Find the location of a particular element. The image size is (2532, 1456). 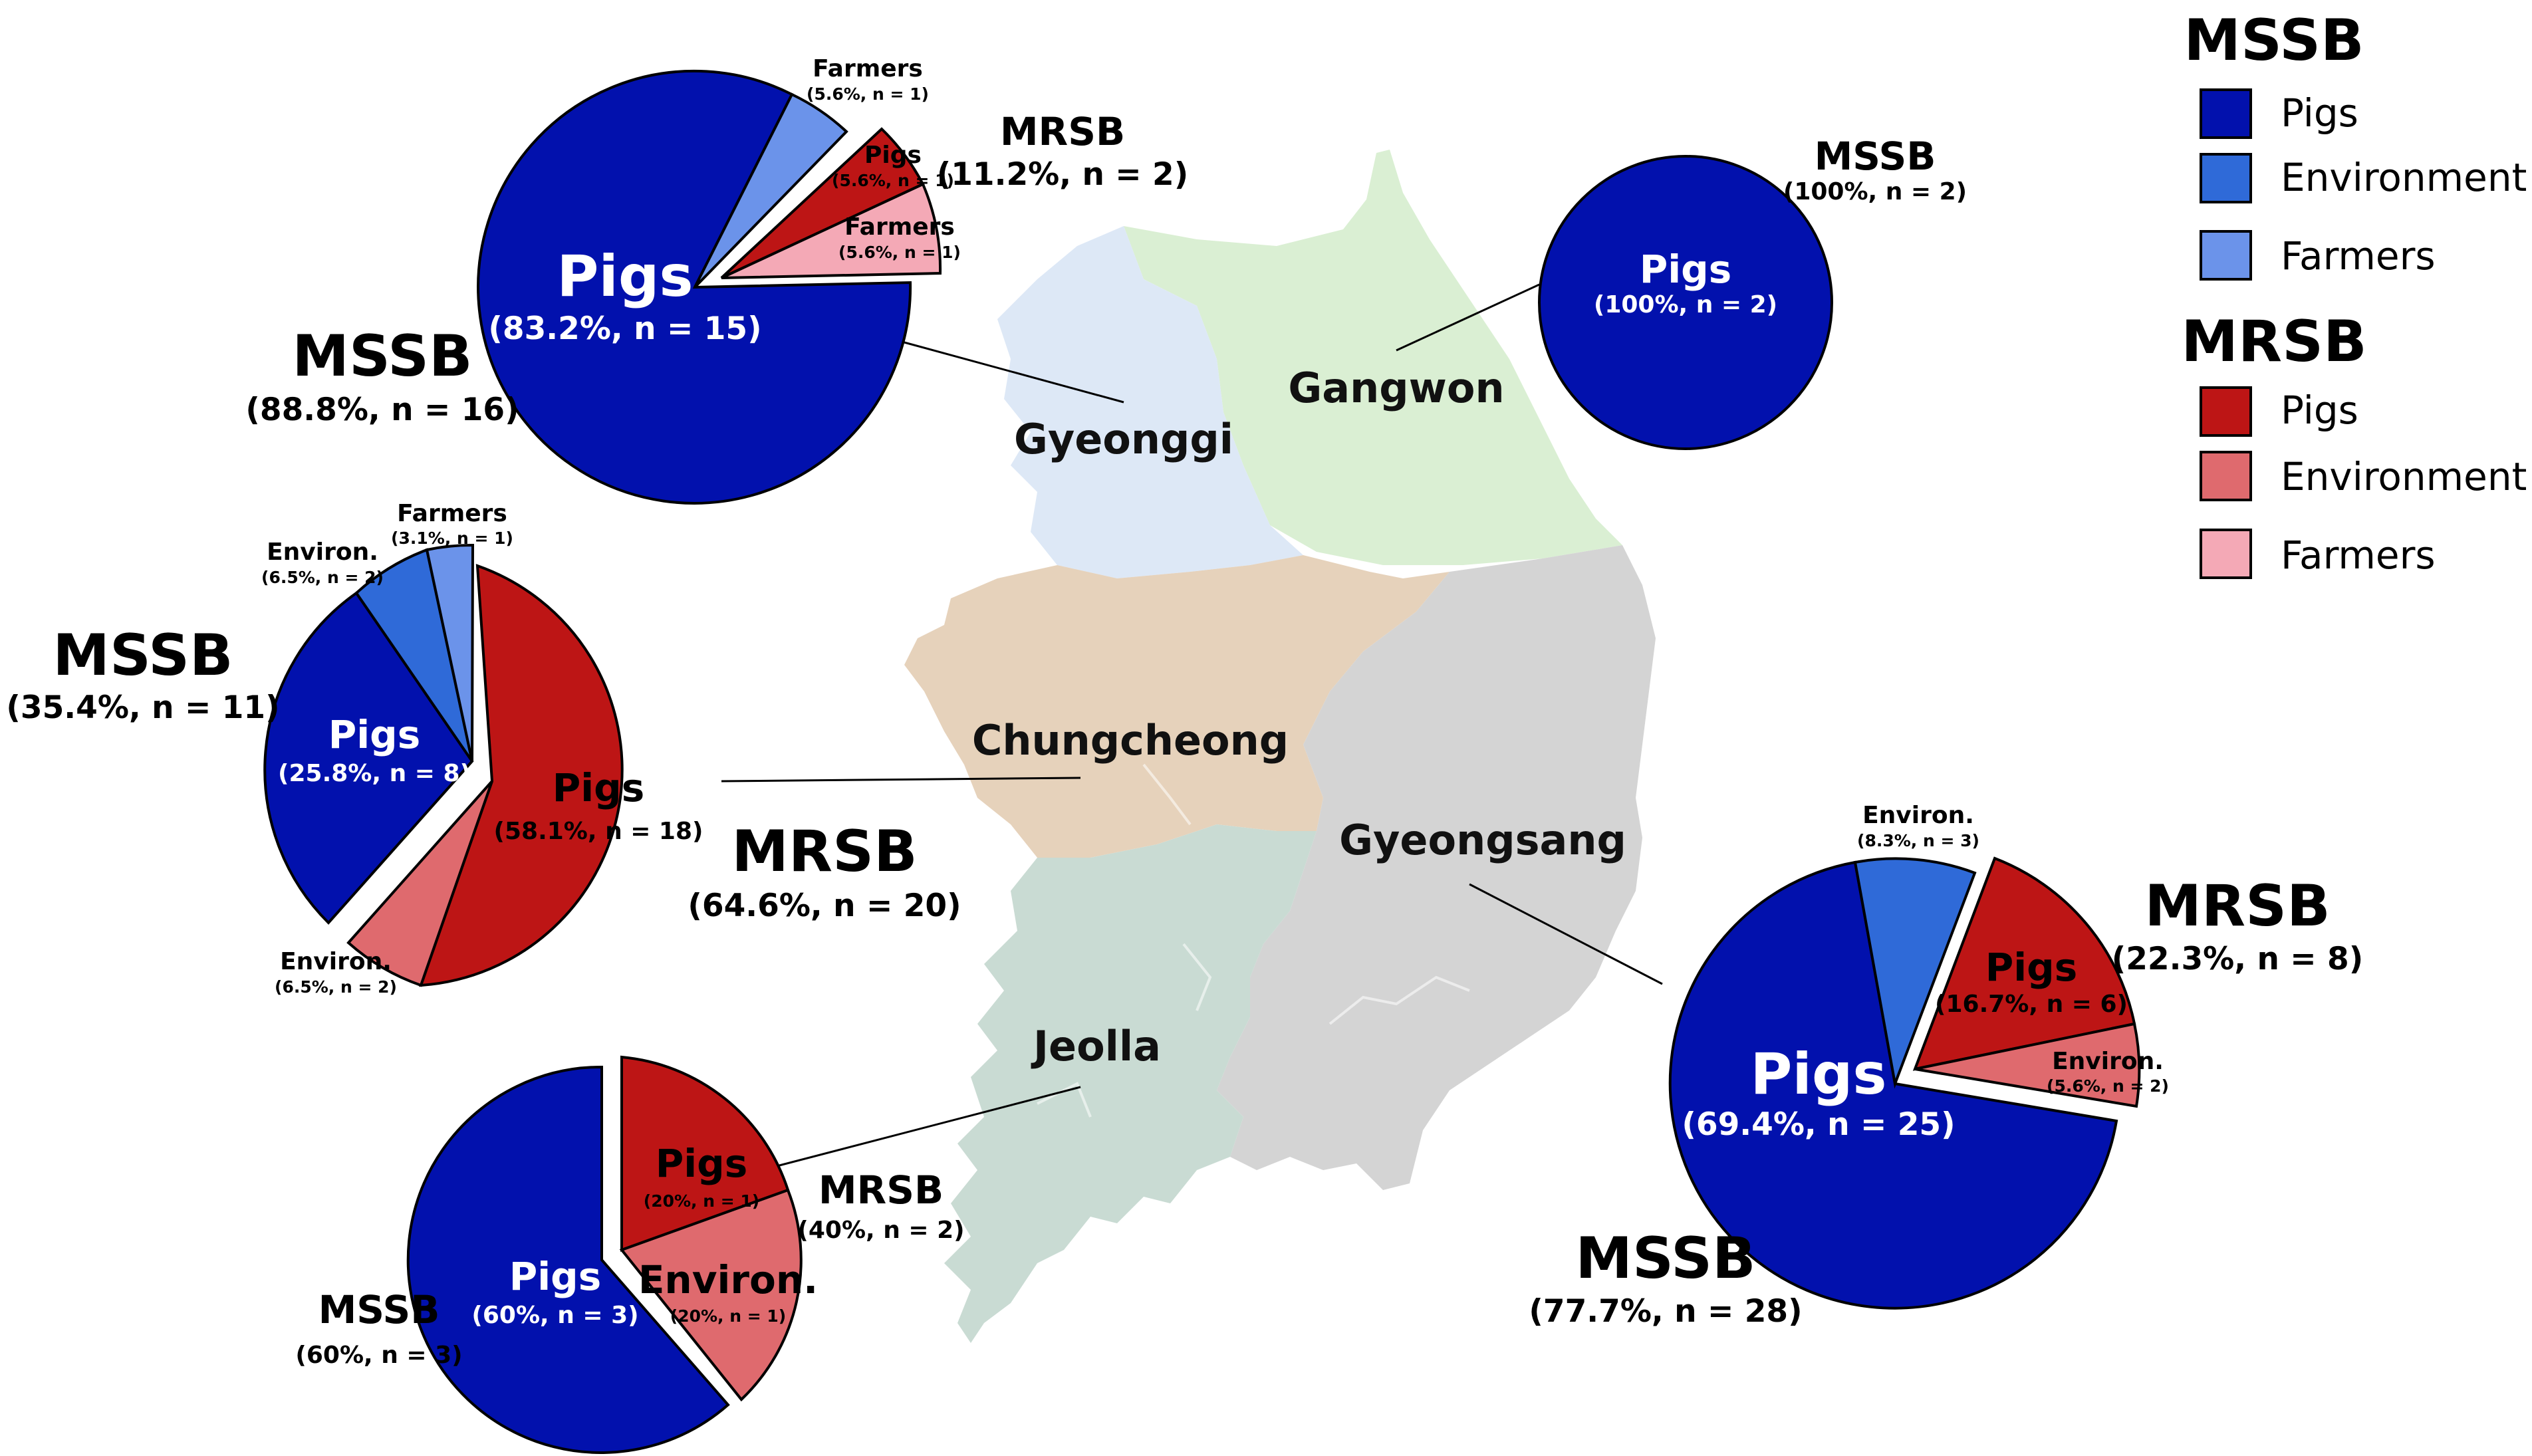

group-label-gyeongsang-mssb: MSSB is located at coordinates (1665, 1258).